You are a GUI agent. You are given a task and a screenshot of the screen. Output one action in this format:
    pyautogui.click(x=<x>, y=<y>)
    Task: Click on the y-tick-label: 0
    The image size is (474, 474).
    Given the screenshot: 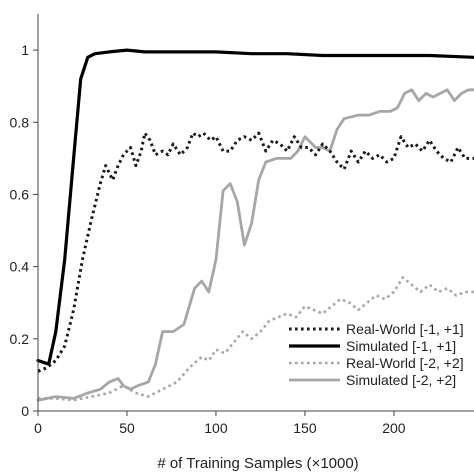 What is the action you would take?
    pyautogui.click(x=25, y=411)
    